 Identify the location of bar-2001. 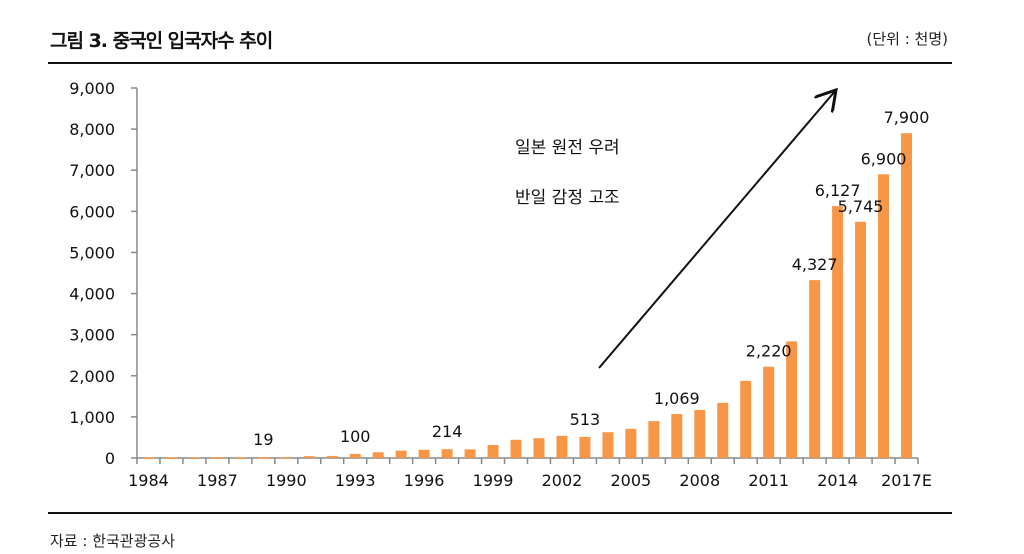
(539, 448).